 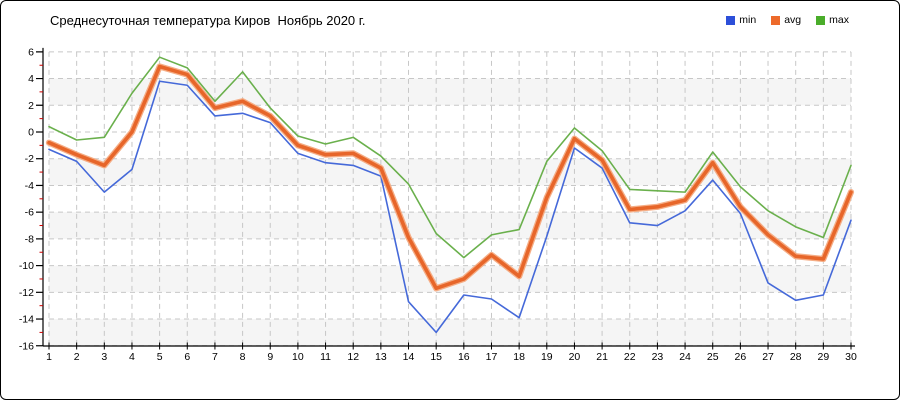 What do you see at coordinates (602, 357) in the screenshot?
I see `svg-text: 21` at bounding box center [602, 357].